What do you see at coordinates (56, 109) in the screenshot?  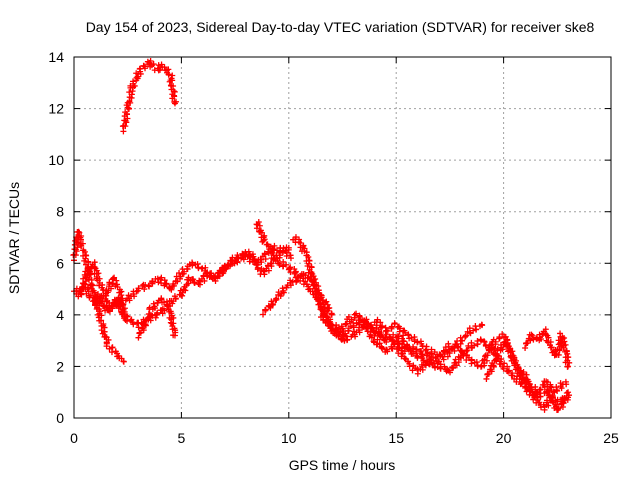 I see `y-tick-label: 12` at bounding box center [56, 109].